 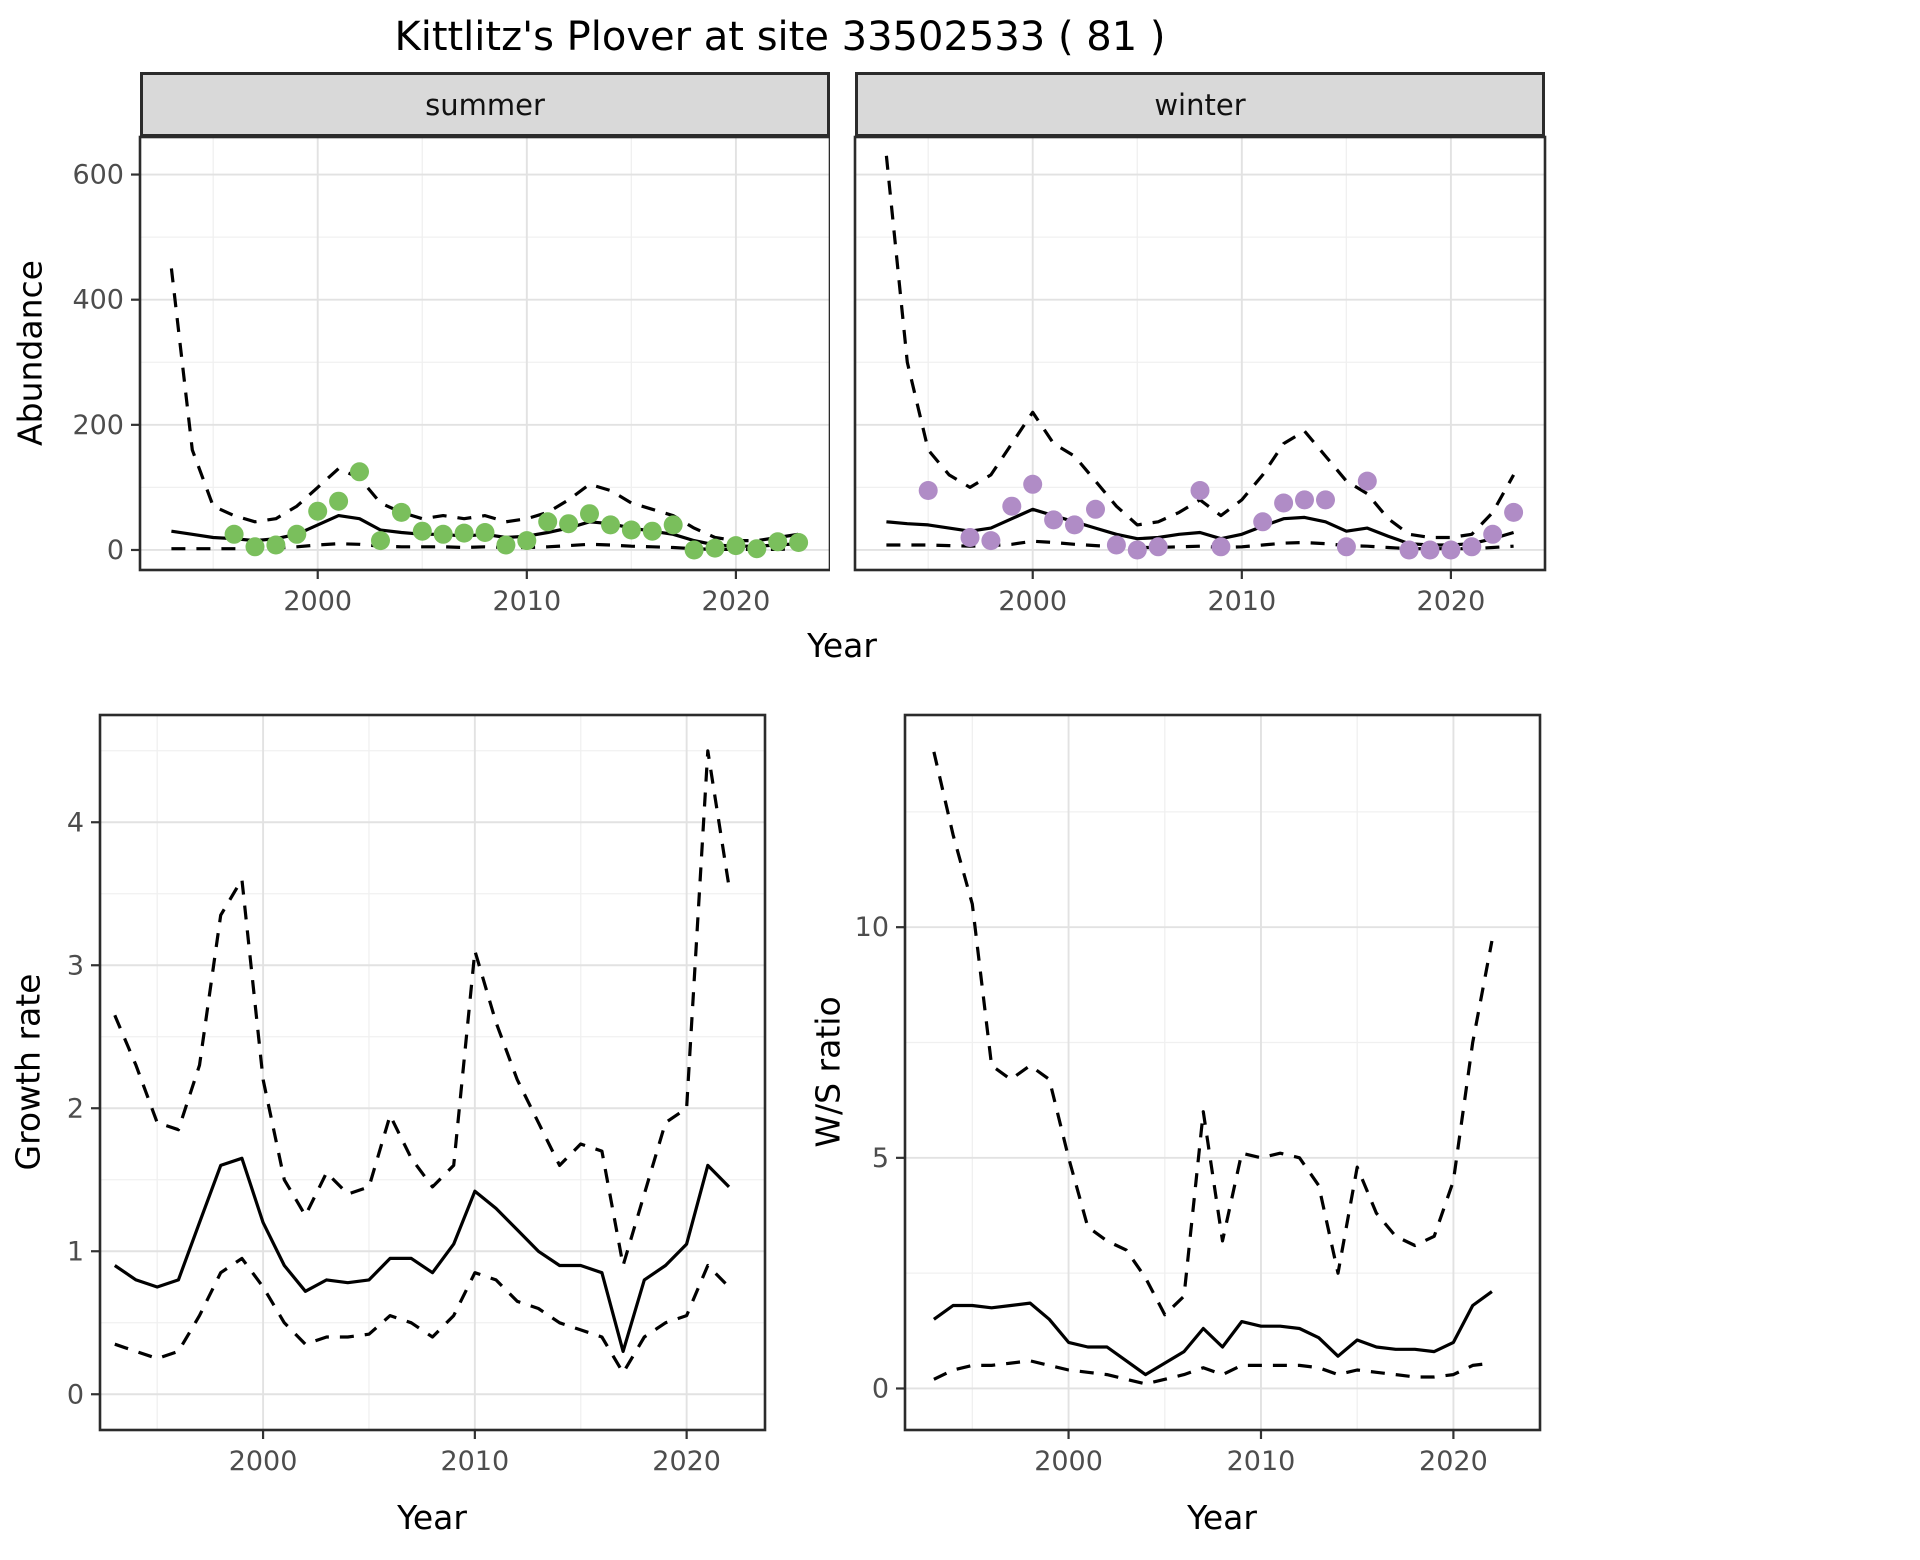 What do you see at coordinates (1222, 1517) in the screenshot?
I see `ws-year-axis-label: Year` at bounding box center [1222, 1517].